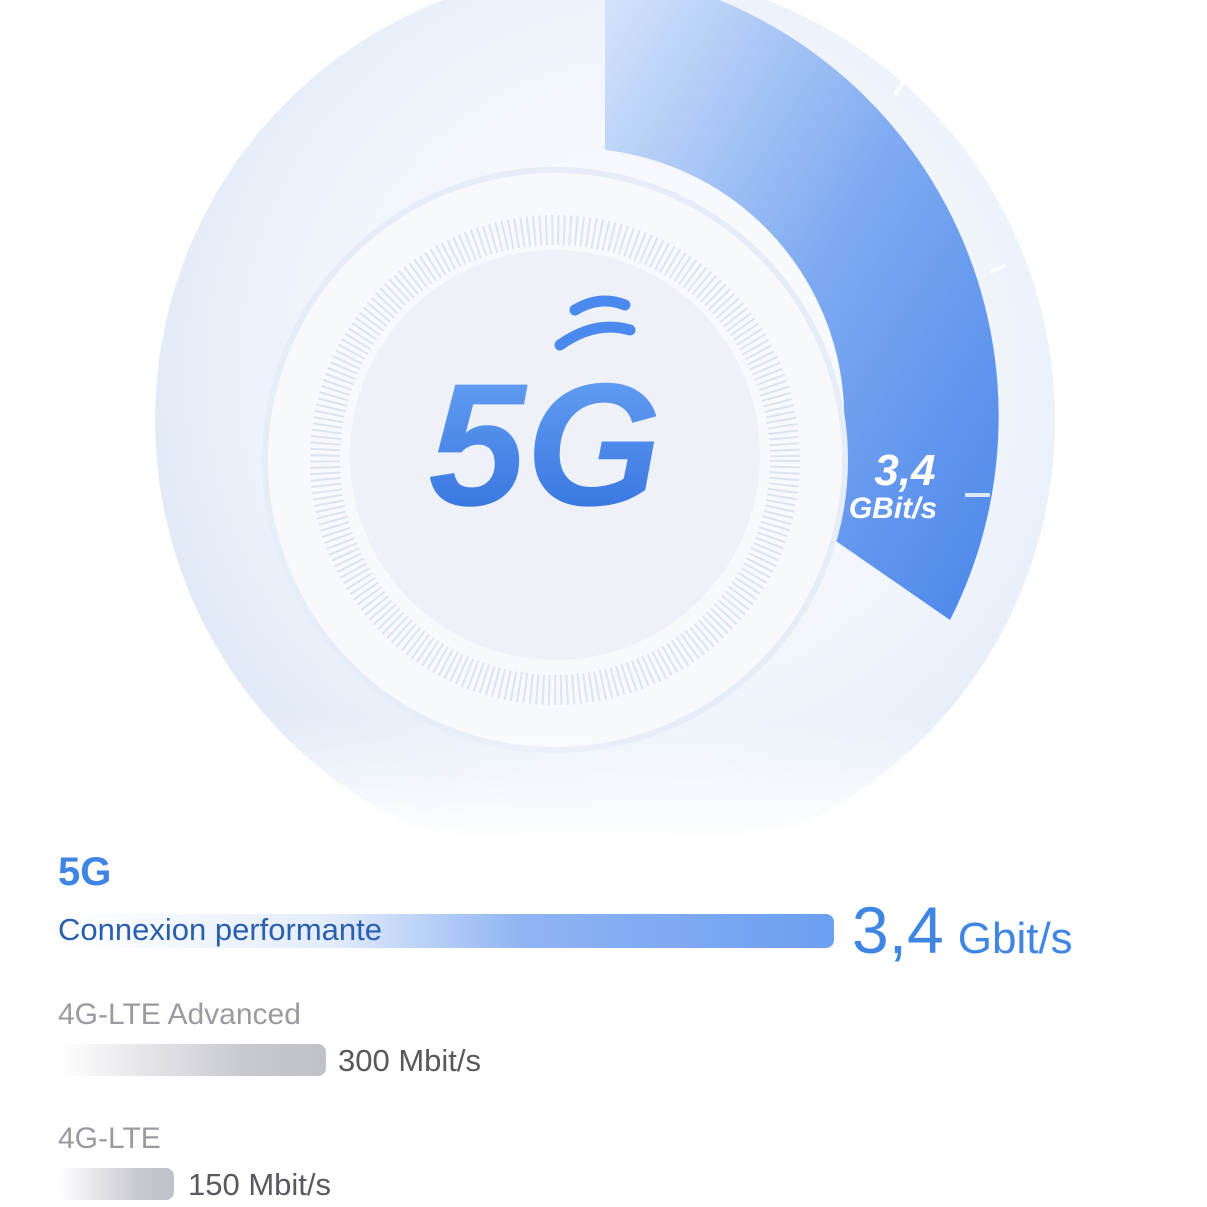 This screenshot has width=1207, height=1207. I want to click on 4g-lte-bar, so click(116, 1184).